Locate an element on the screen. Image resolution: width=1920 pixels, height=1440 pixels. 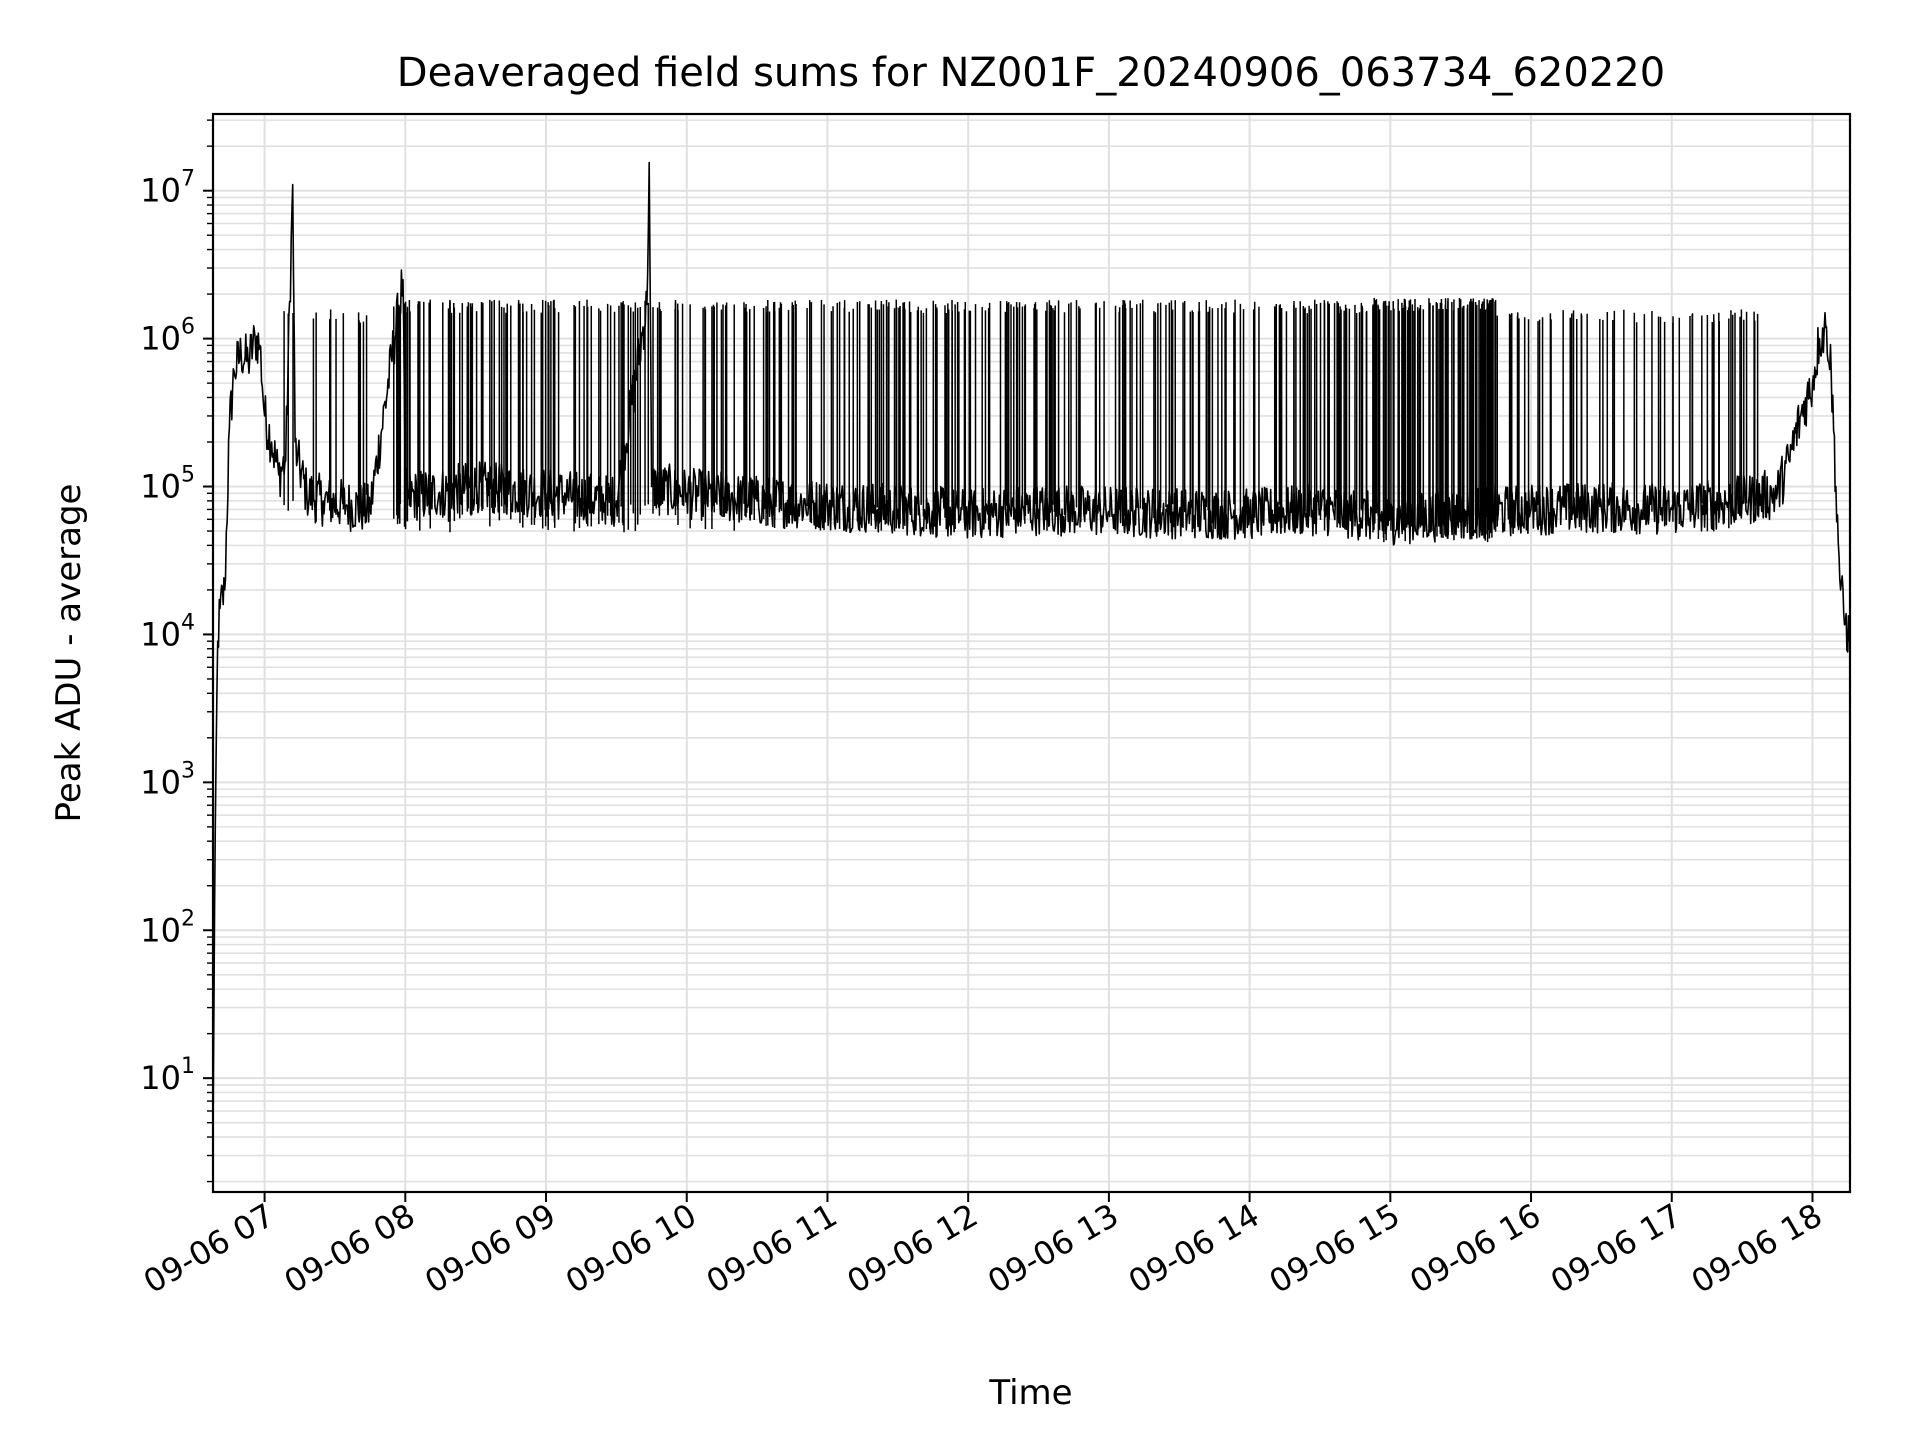
x-axis-label: Time is located at coordinates (1030, 1393).